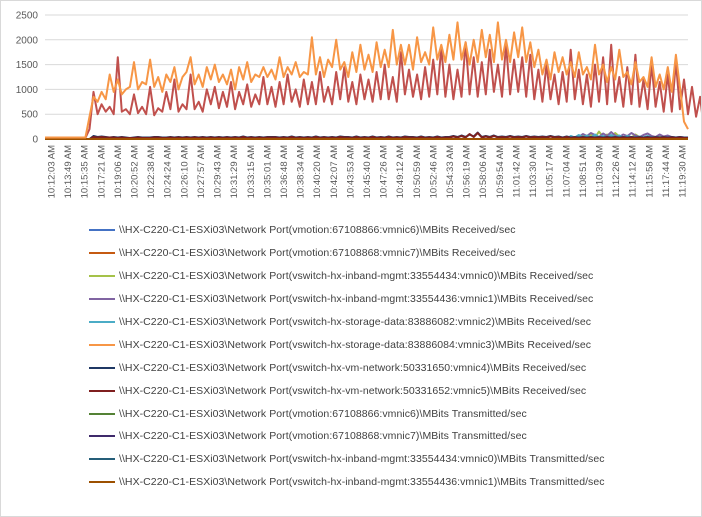 The height and width of the screenshot is (517, 702). What do you see at coordinates (284, 171) in the screenshot?
I see `x-tick-label: 10:36:48 AM` at bounding box center [284, 171].